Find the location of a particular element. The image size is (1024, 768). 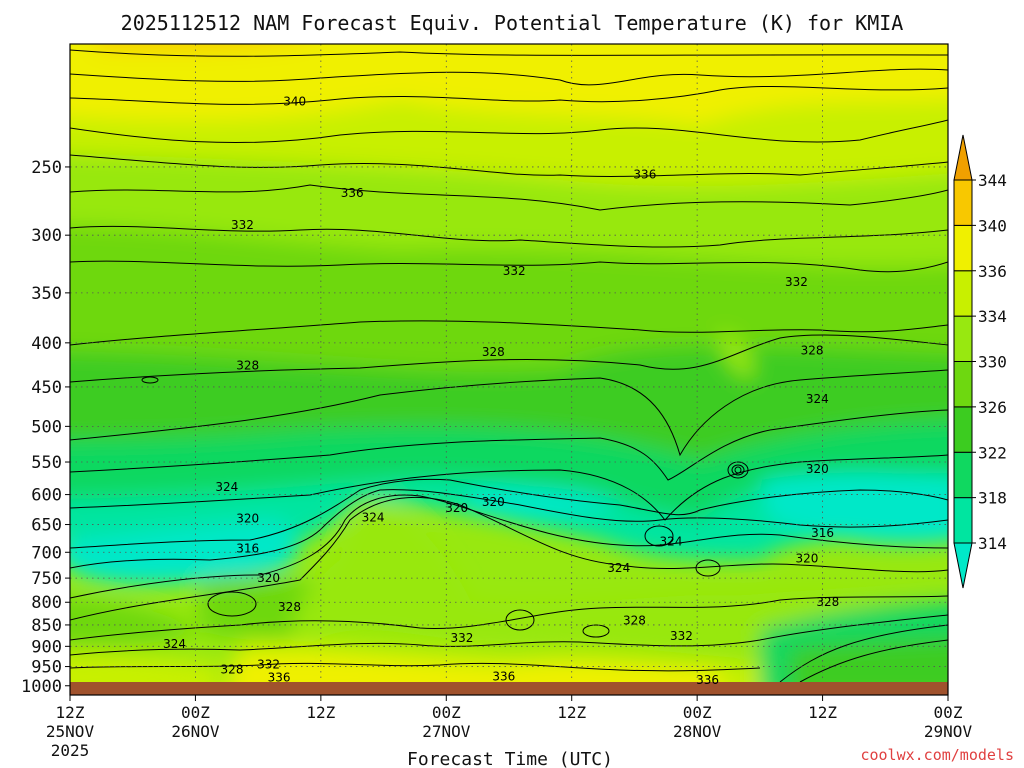

contour-label: 340 is located at coordinates (294, 102).